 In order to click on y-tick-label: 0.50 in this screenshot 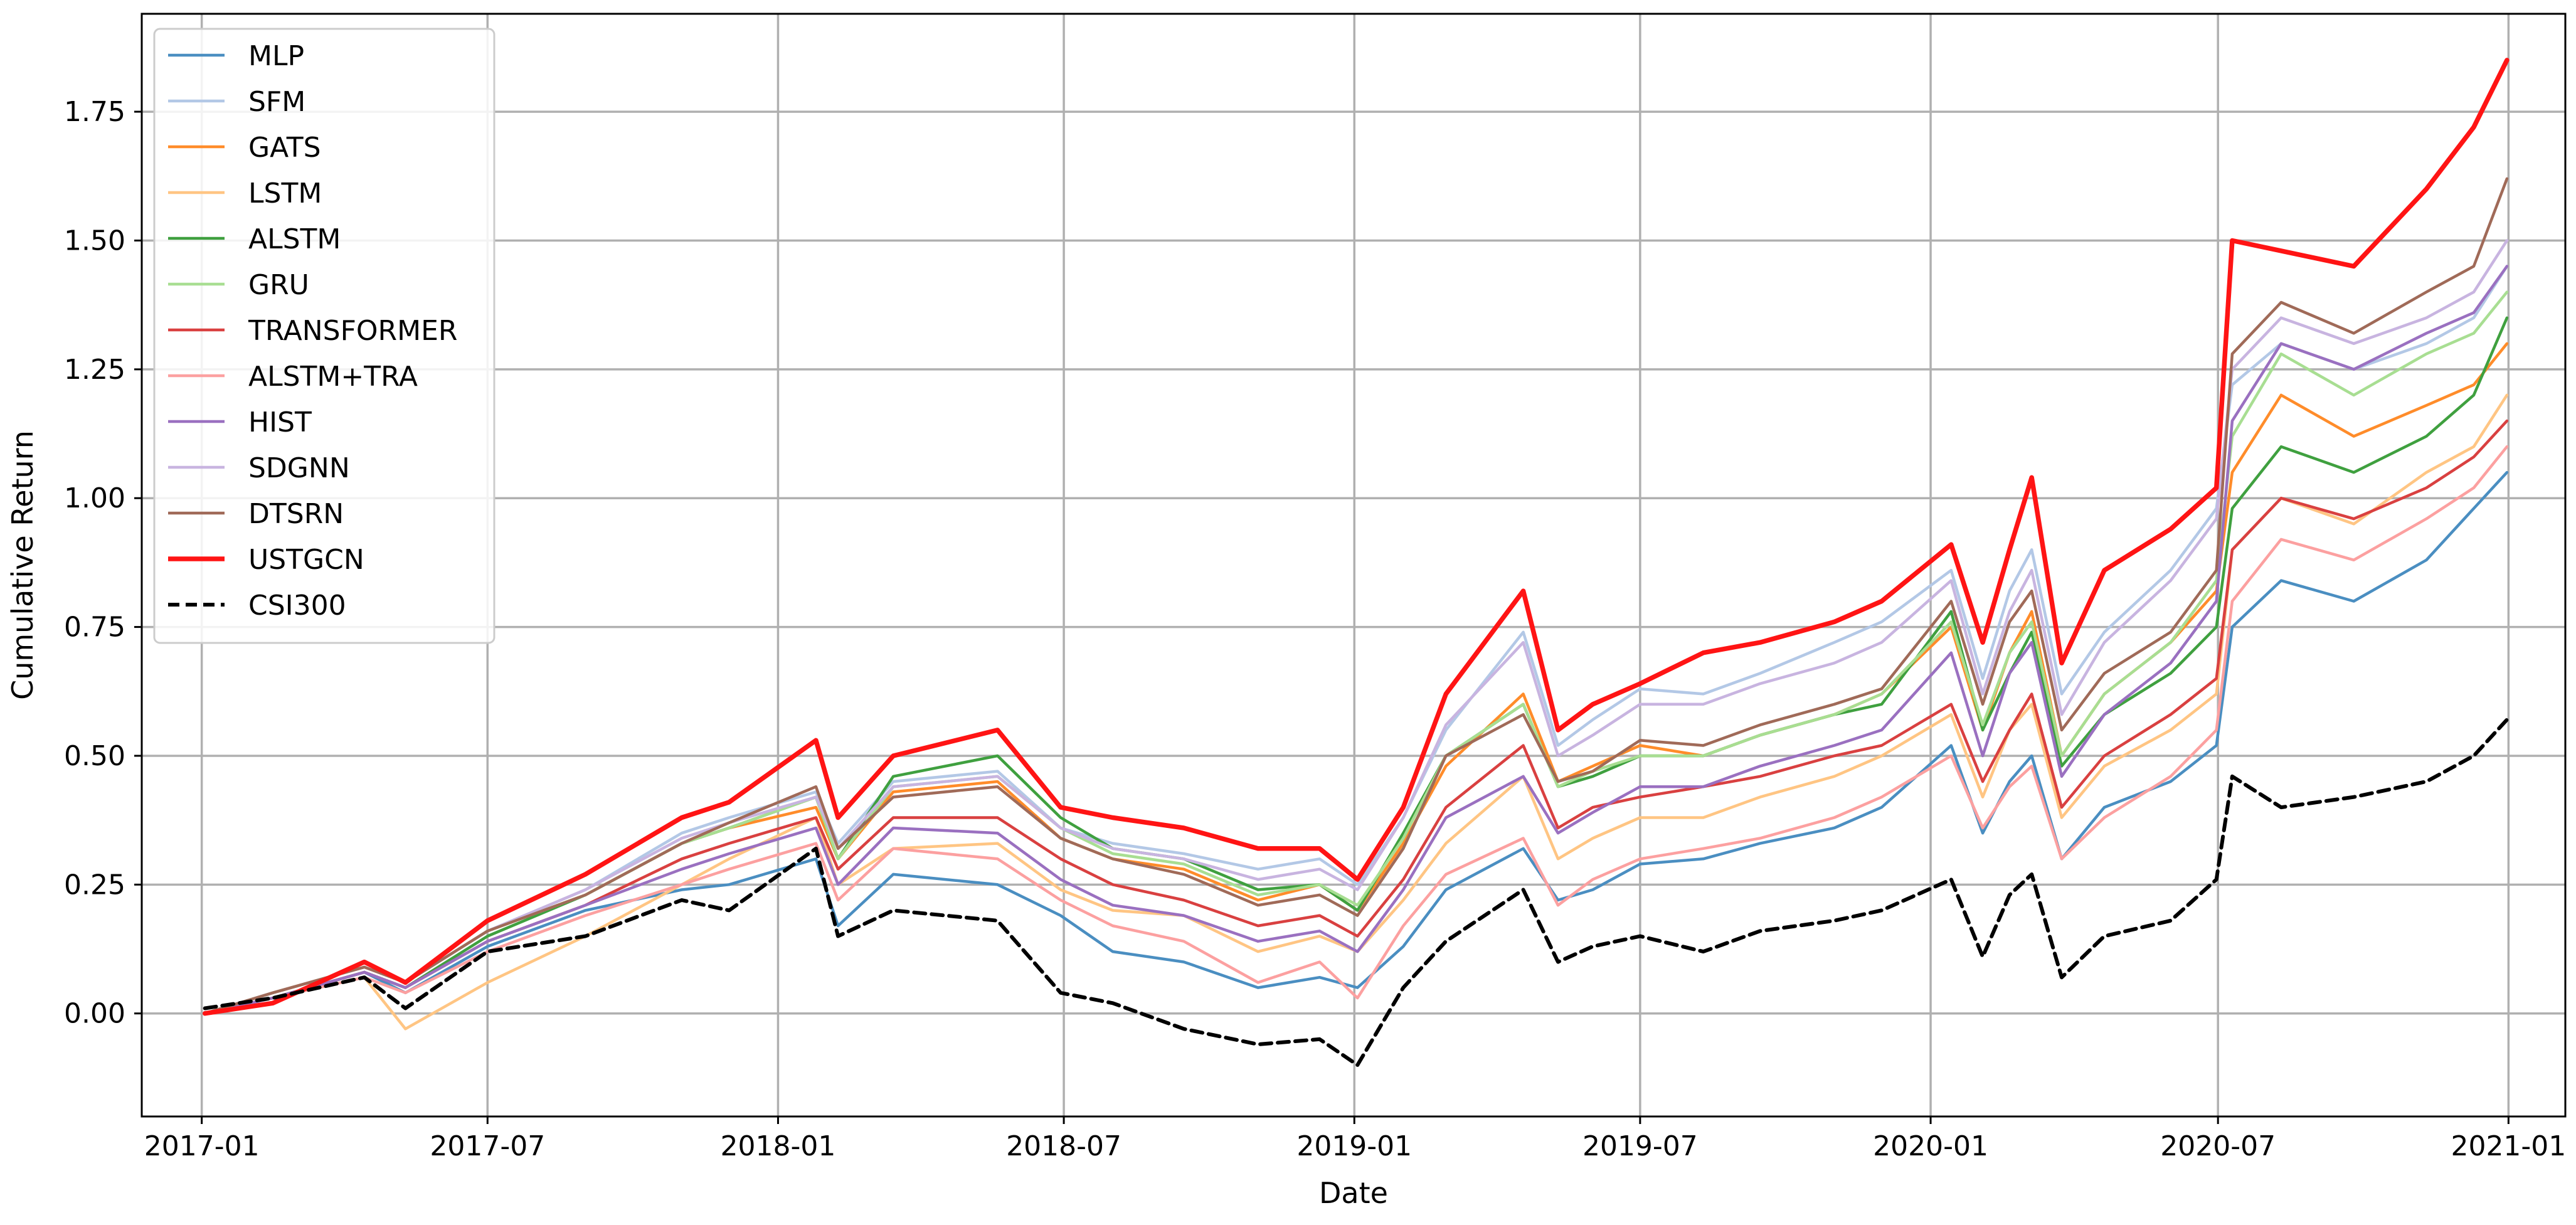, I will do `click(94, 756)`.